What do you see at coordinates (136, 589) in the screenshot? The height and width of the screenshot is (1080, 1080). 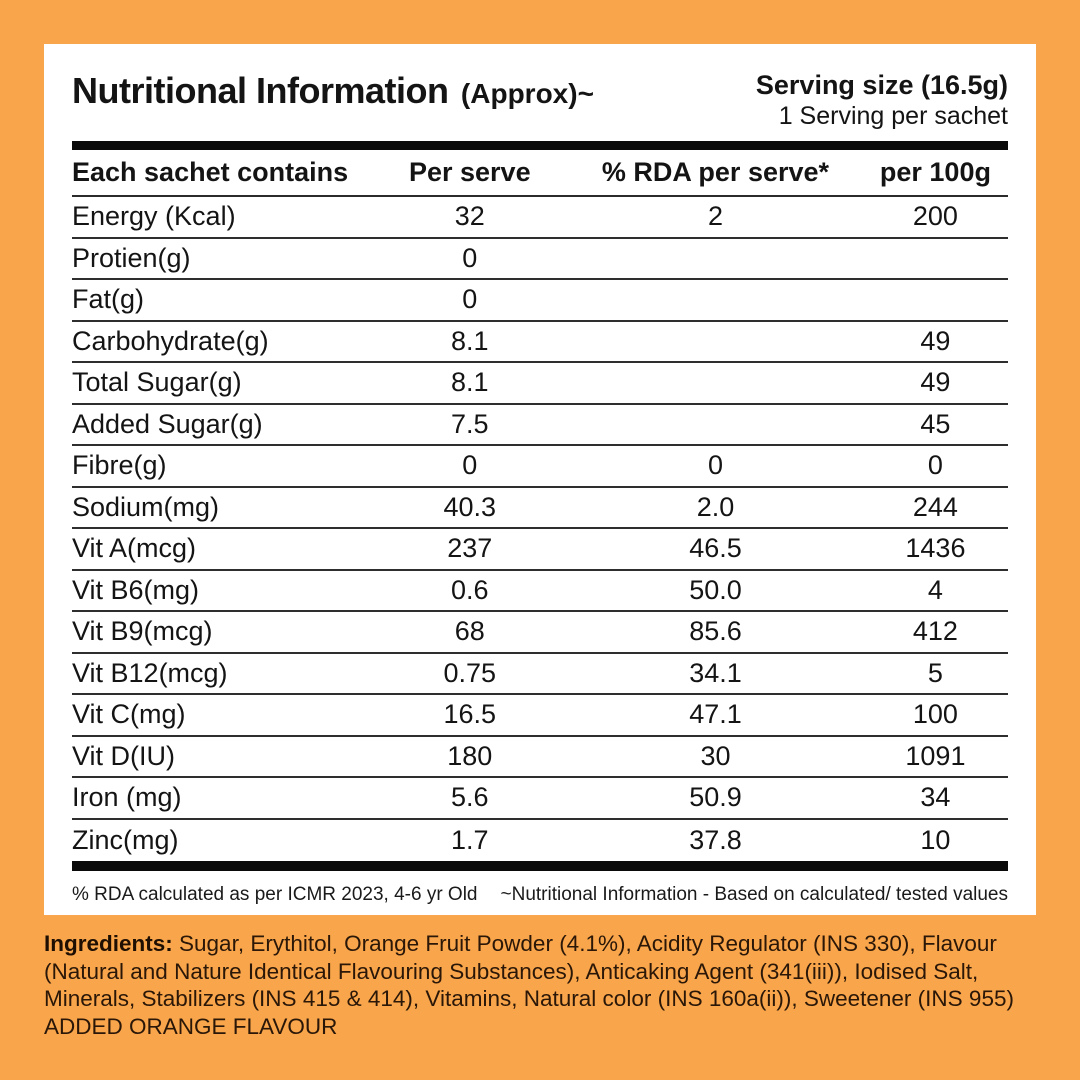 I see `row-label: Vit B6(mg)` at bounding box center [136, 589].